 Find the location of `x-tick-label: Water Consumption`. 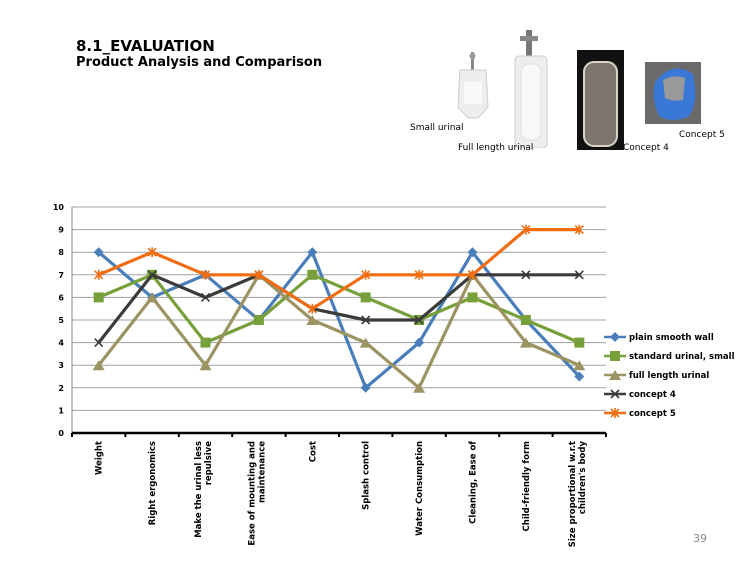

x-tick-label: Water Consumption is located at coordinates (420, 488).